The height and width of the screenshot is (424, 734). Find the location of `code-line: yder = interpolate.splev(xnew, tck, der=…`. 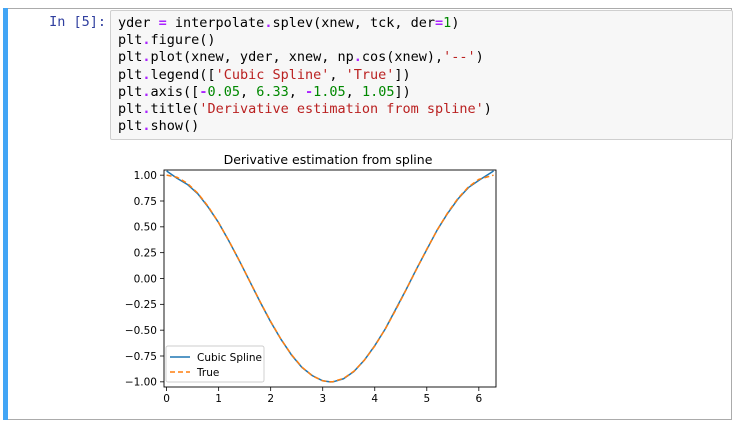

code-line: yder = interpolate.splev(xnew, tck, der=… is located at coordinates (288, 23).